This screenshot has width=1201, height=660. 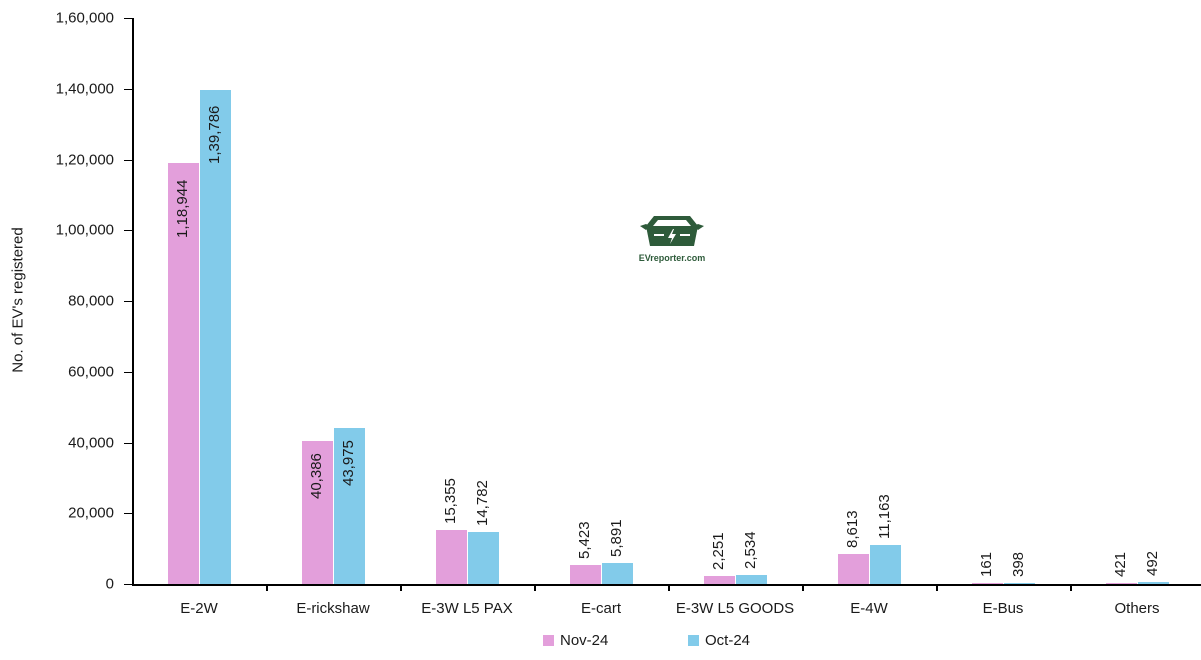 I want to click on x-category-label: E-3W L5 GOODS, so click(x=735, y=608).